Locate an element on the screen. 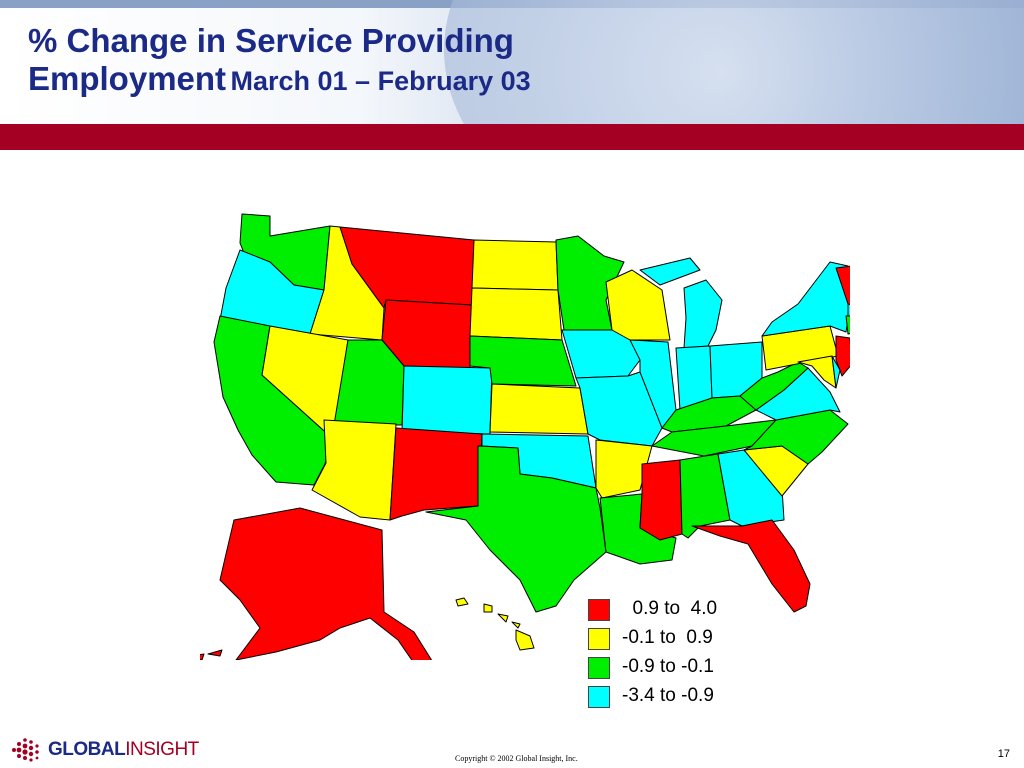  logo-wordmark: GLOBALINSIGHT is located at coordinates (123, 750).